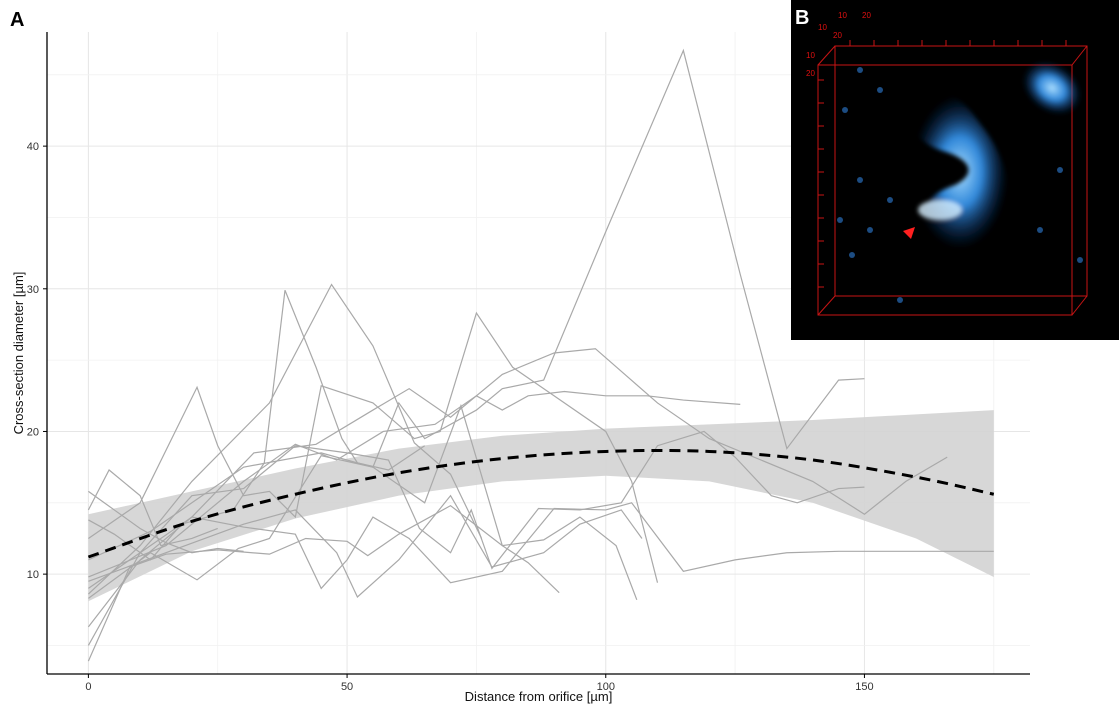 The height and width of the screenshot is (707, 1119). Describe the element at coordinates (347, 687) in the screenshot. I see `x-tick-label: 50` at that location.